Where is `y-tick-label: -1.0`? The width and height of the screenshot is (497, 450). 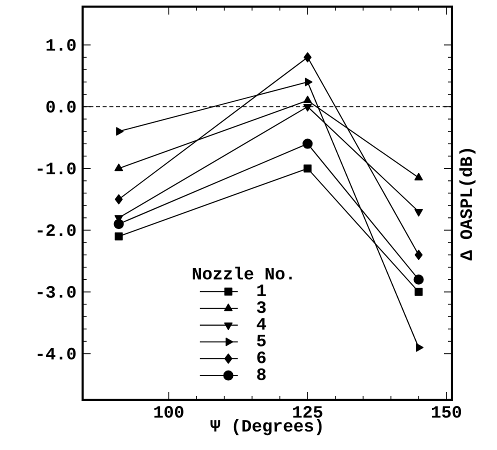 y-tick-label: -1.0 is located at coordinates (57, 168).